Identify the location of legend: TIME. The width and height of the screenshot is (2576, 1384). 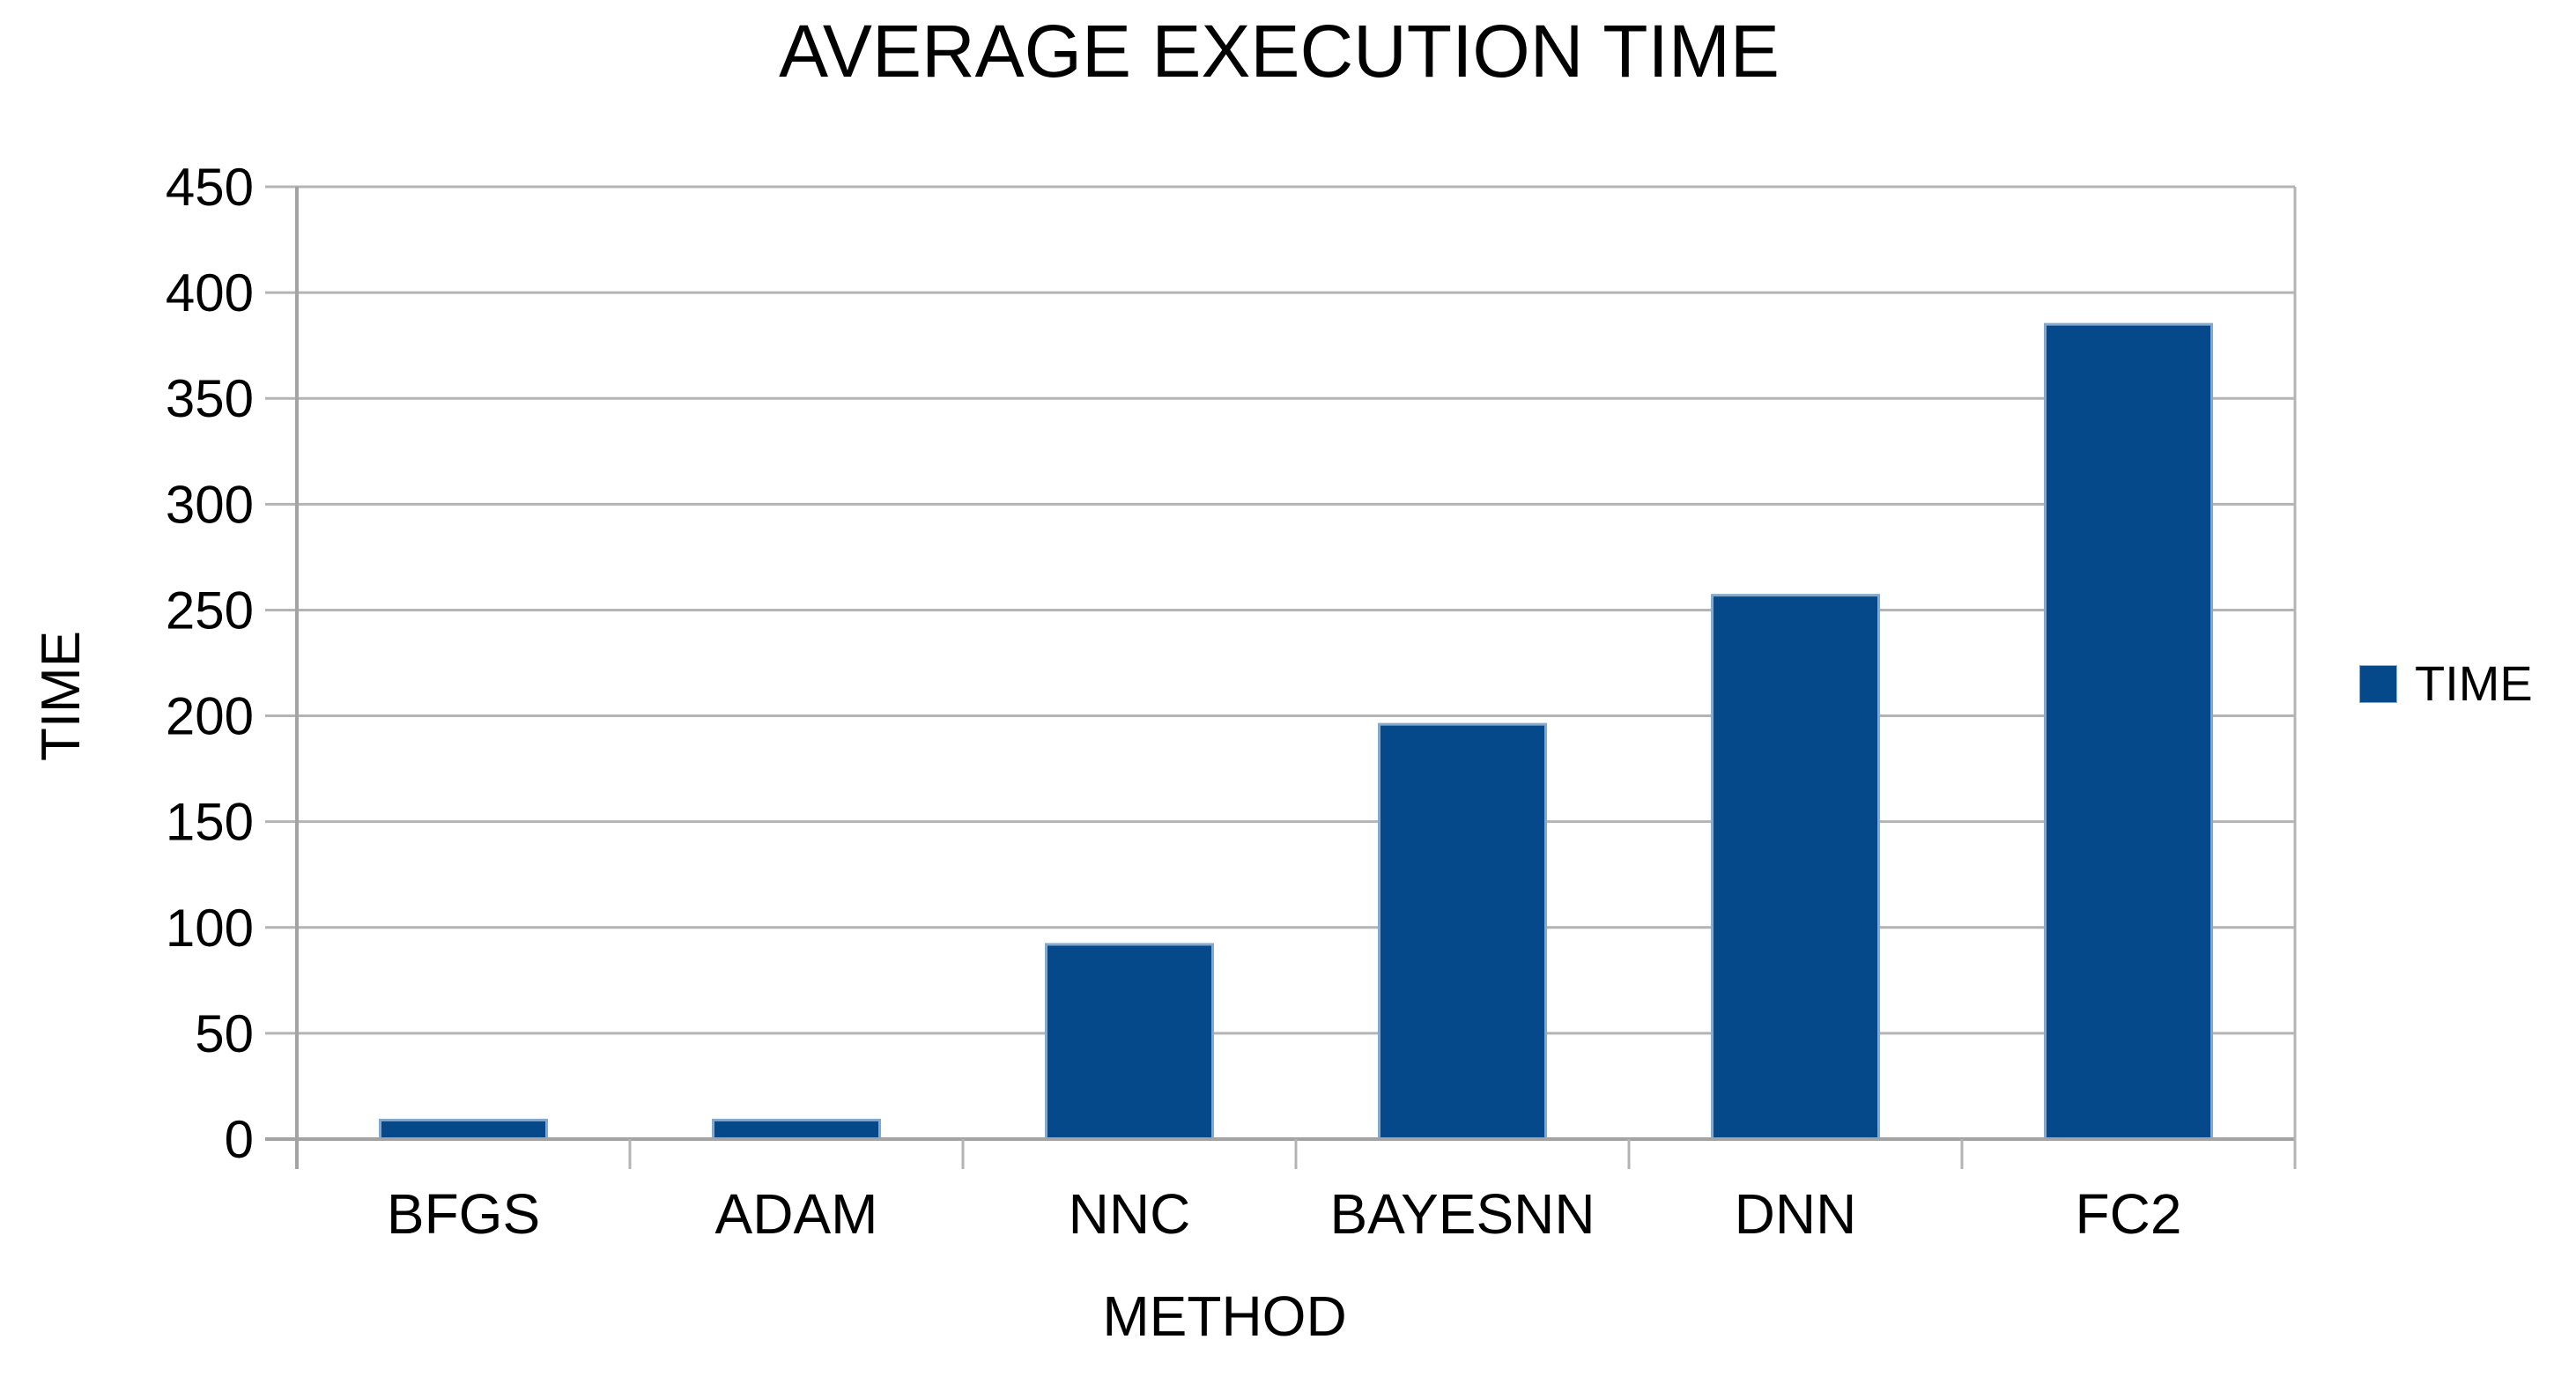
(2446, 683).